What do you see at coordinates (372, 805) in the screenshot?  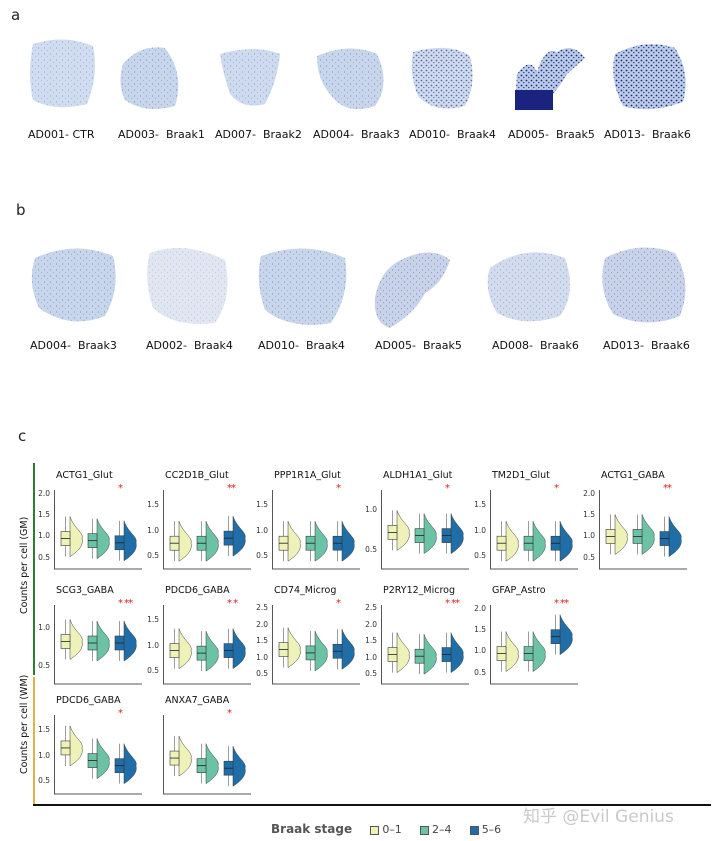 I see `panel-c-baseline` at bounding box center [372, 805].